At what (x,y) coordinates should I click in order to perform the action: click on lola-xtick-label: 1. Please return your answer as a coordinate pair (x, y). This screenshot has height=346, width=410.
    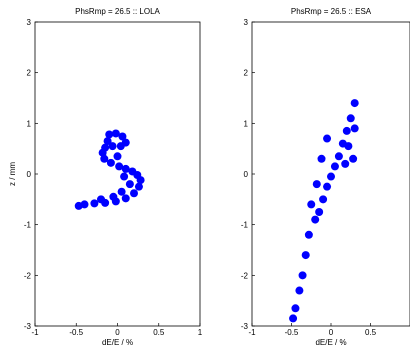
    Looking at the image, I should click on (200, 332).